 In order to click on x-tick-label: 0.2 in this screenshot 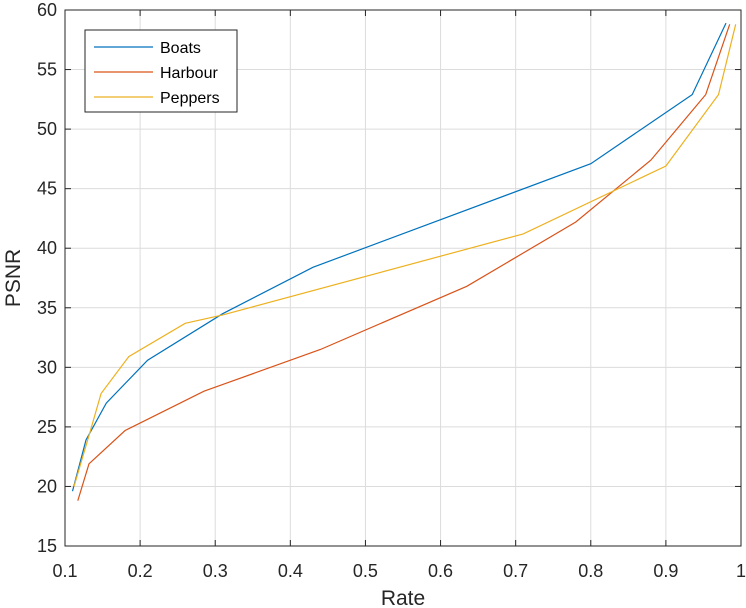, I will do `click(140, 571)`.